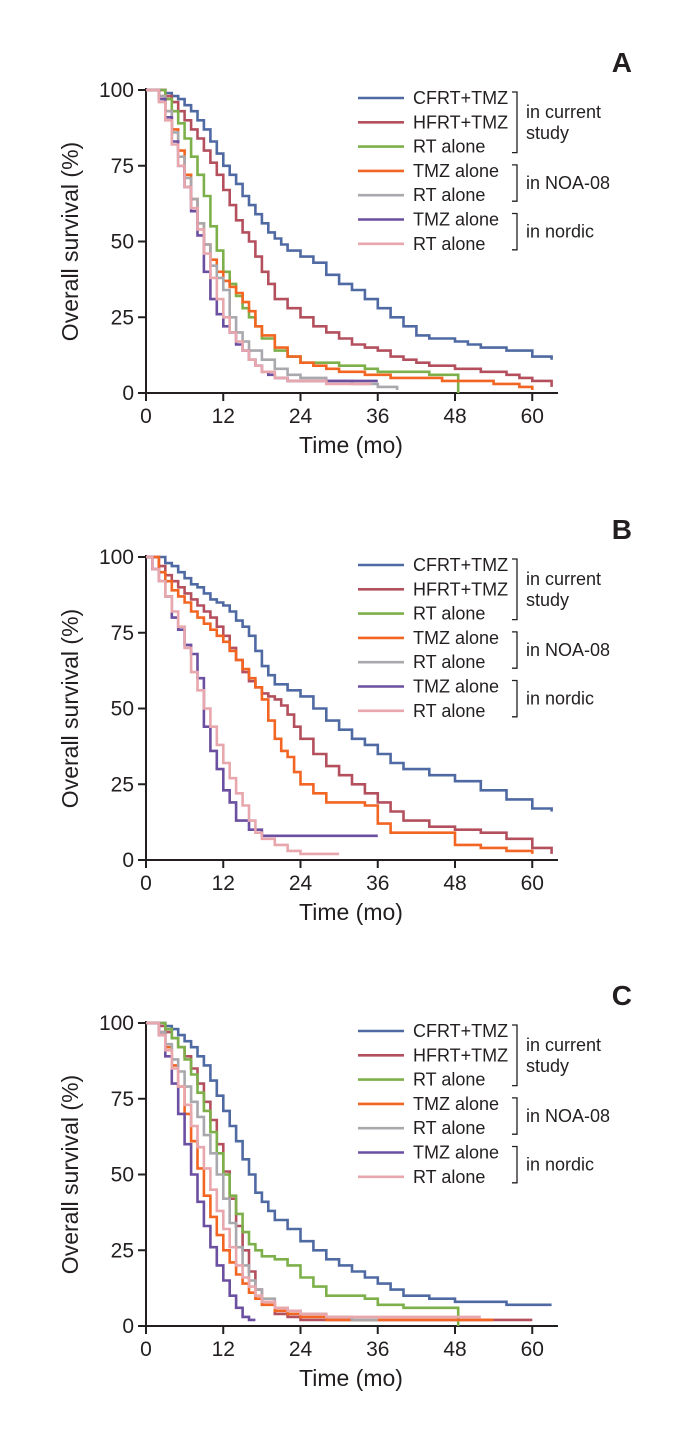 This screenshot has height=1437, width=676. Describe the element at coordinates (622, 995) in the screenshot. I see `panel-letter: C` at that location.